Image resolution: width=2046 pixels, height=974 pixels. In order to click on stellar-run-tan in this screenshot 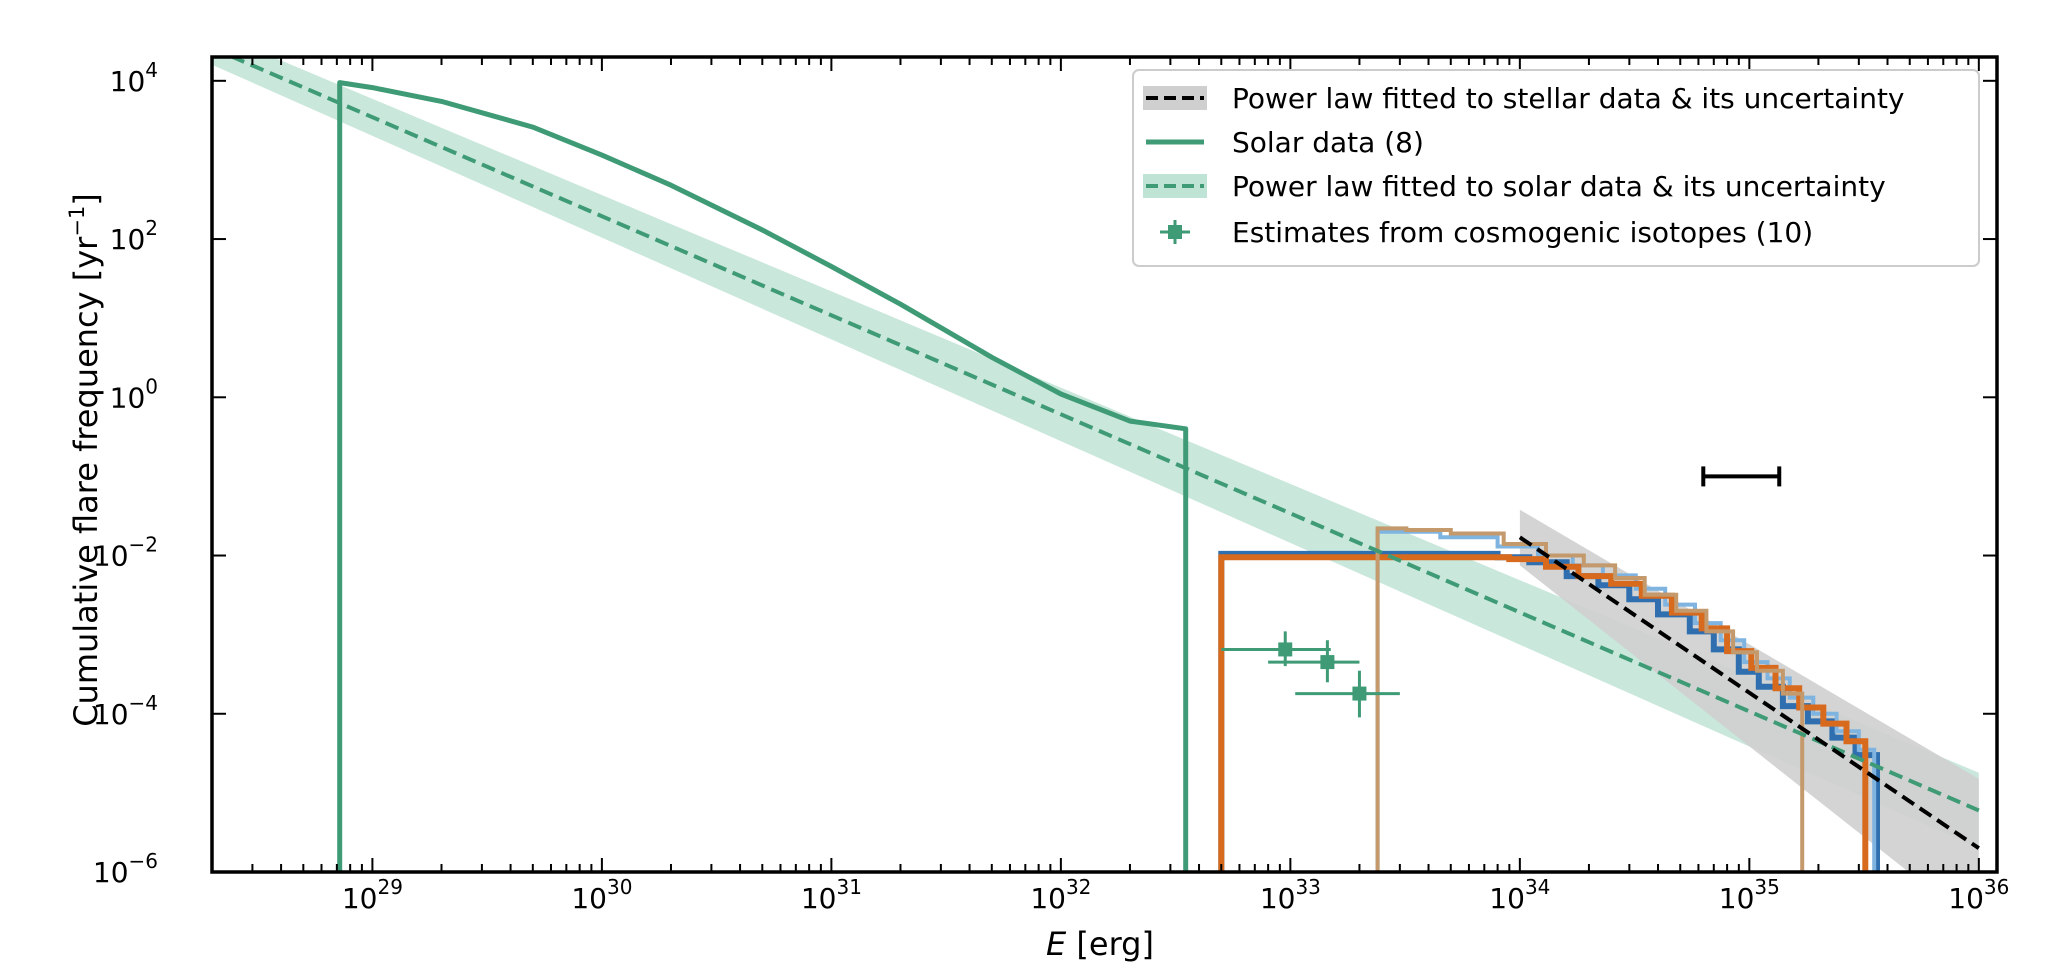, I will do `click(1590, 699)`.